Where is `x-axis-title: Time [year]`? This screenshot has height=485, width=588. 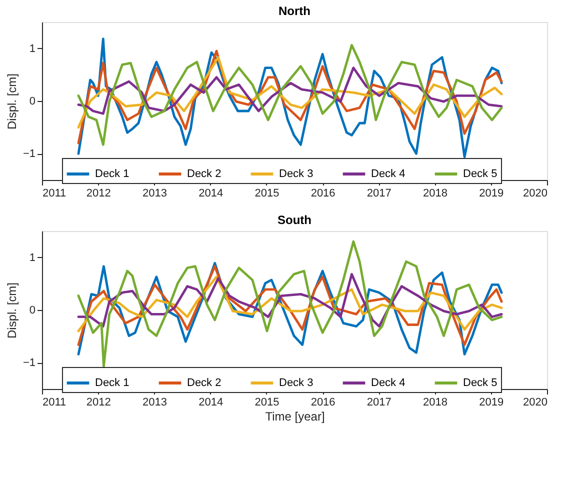 x-axis-title: Time [year] is located at coordinates (295, 417).